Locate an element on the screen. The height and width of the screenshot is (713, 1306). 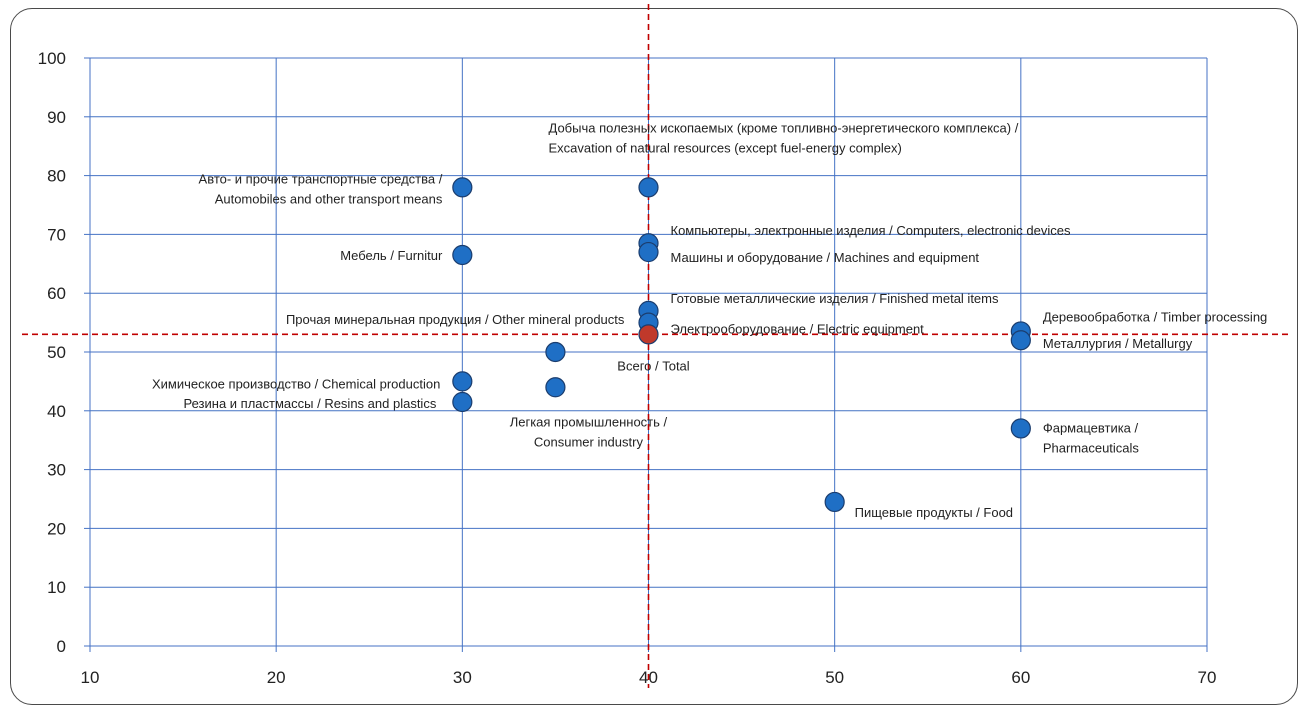
point-label: Пищевые продукты / Food is located at coordinates (934, 512).